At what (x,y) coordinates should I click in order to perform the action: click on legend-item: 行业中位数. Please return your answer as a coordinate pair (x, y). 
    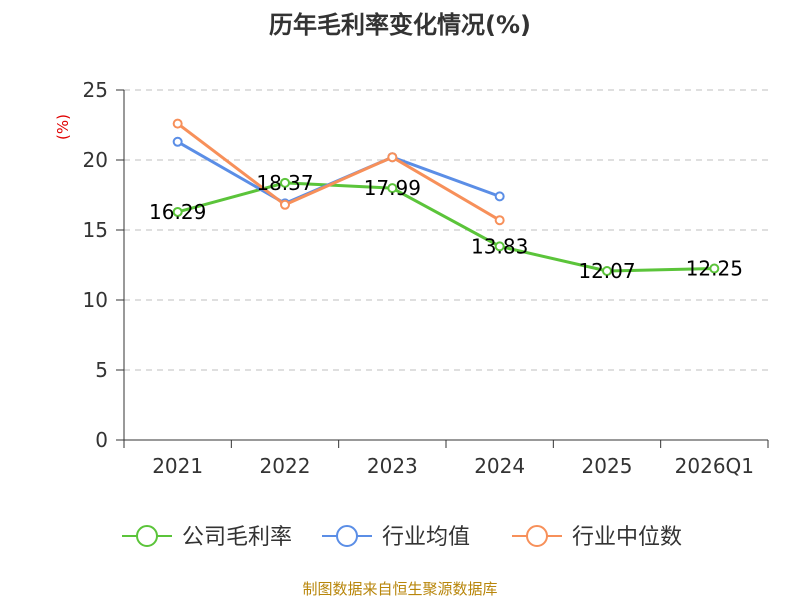
    Looking at the image, I should click on (597, 537).